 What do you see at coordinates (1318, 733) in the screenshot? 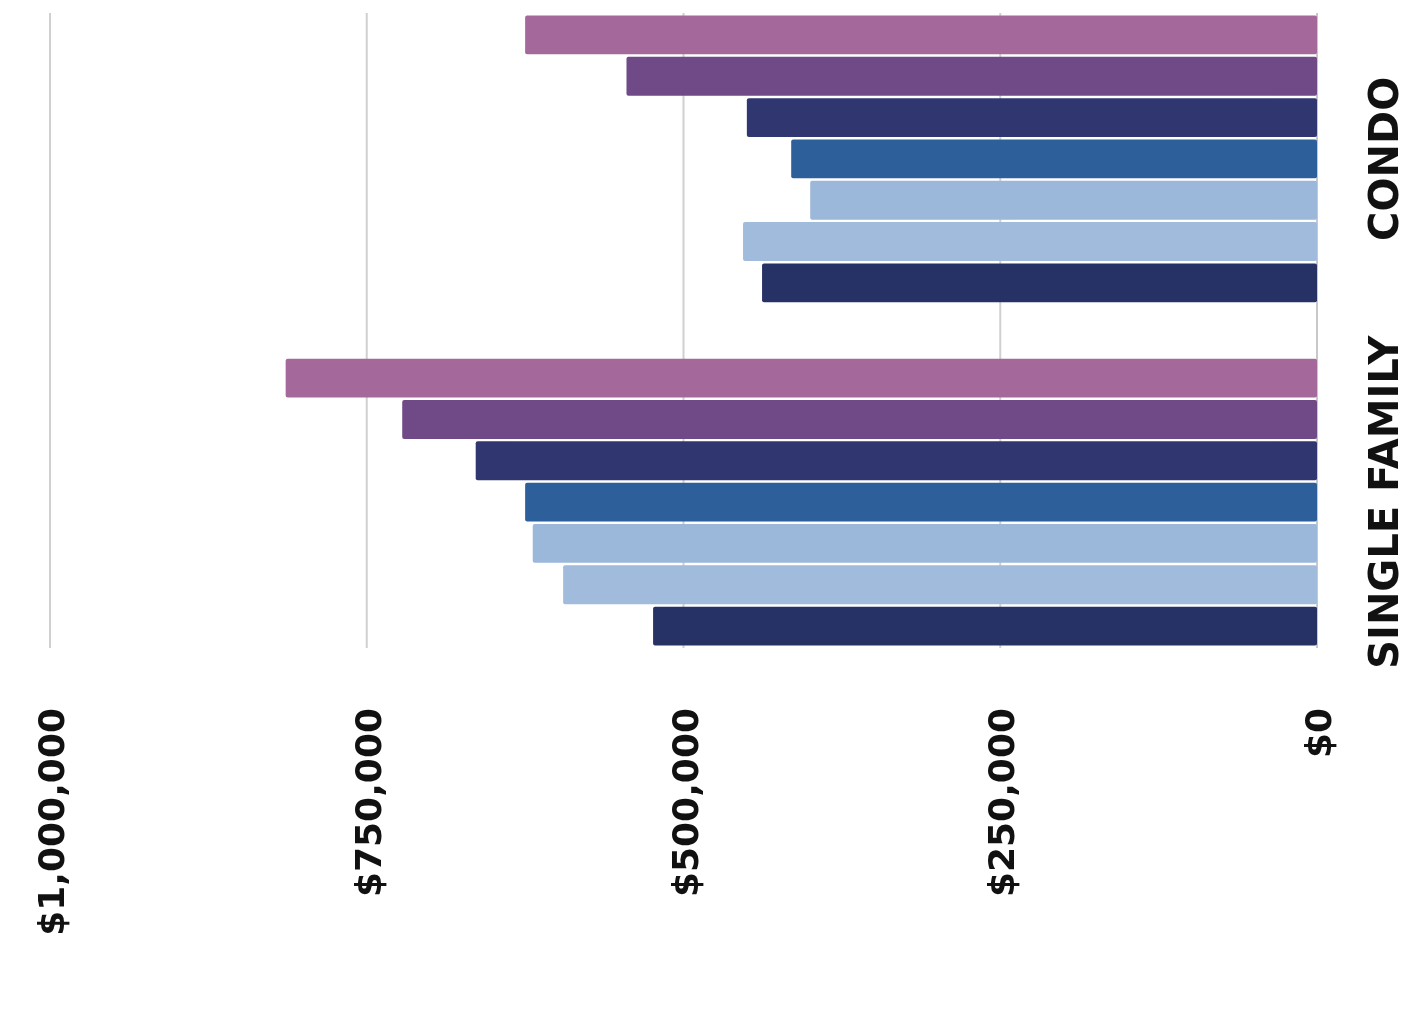
I see `x-tick-label: $0` at bounding box center [1318, 733].